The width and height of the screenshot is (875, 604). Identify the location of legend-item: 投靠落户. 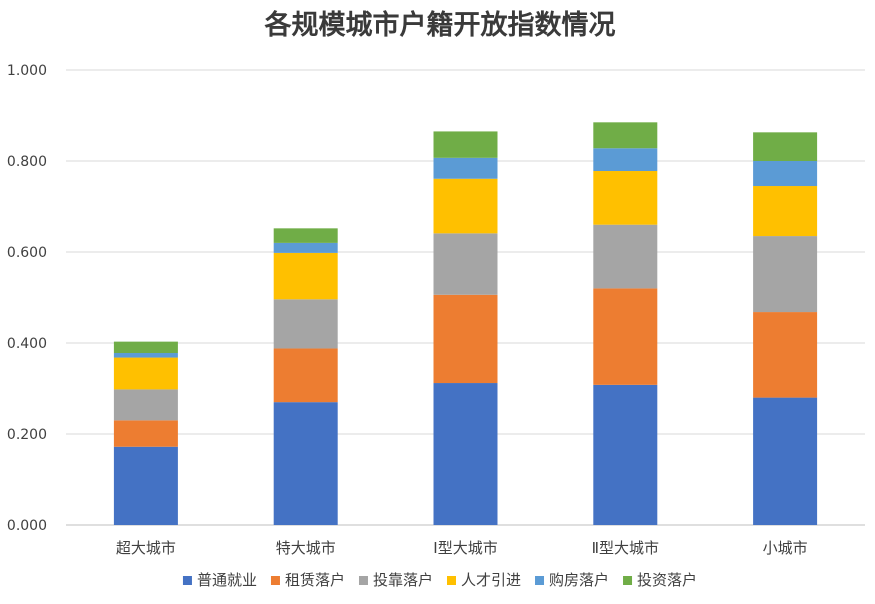
(395, 580).